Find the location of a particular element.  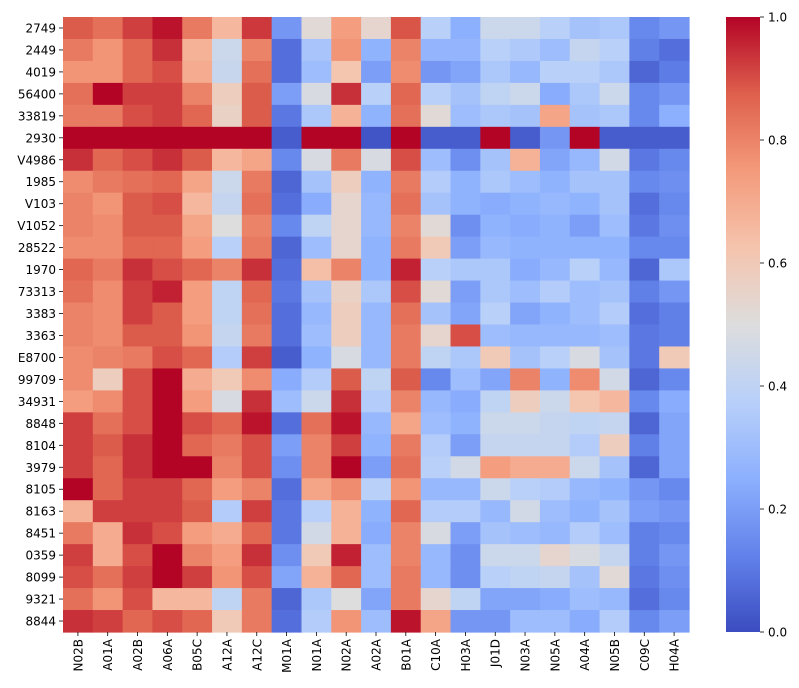

heatmap-cell-73313-C09C is located at coordinates (644, 292).